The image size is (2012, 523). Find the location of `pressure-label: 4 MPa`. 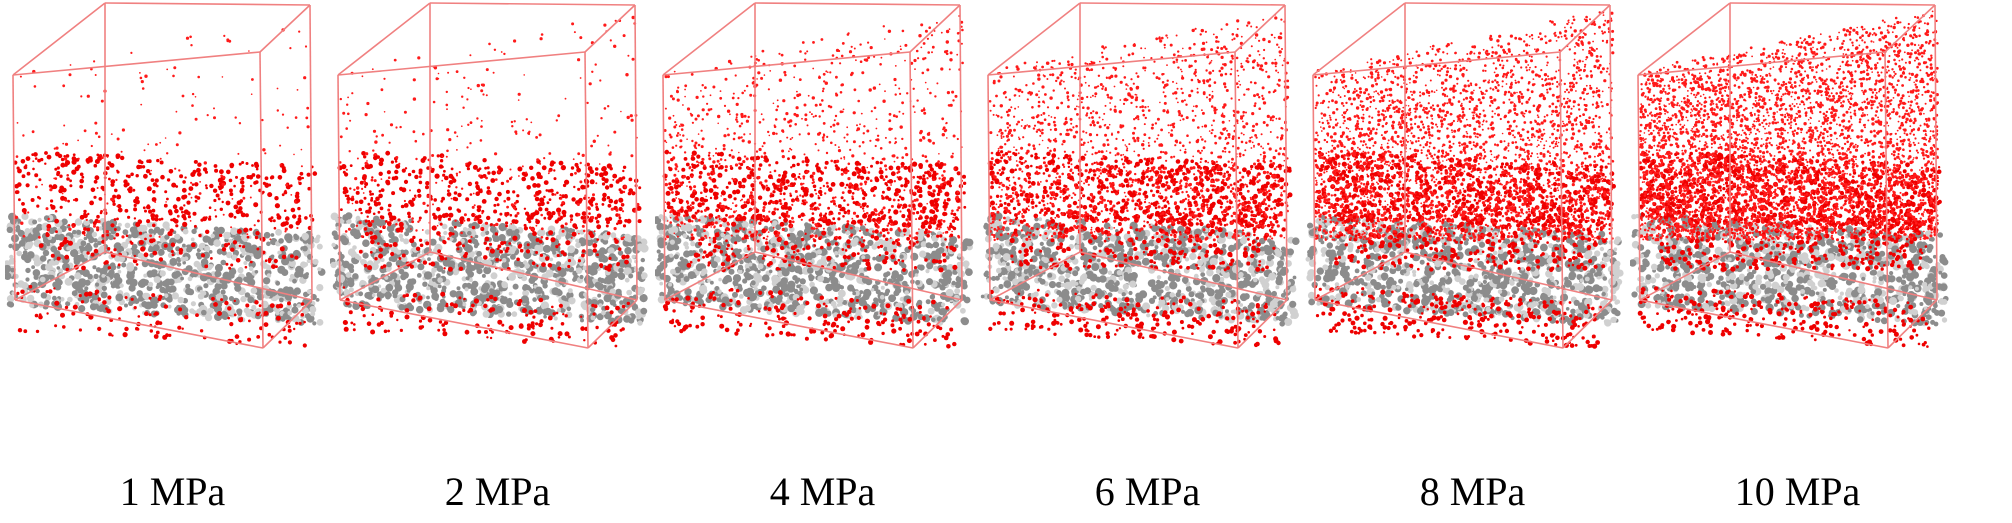

pressure-label: 4 MPa is located at coordinates (822, 492).